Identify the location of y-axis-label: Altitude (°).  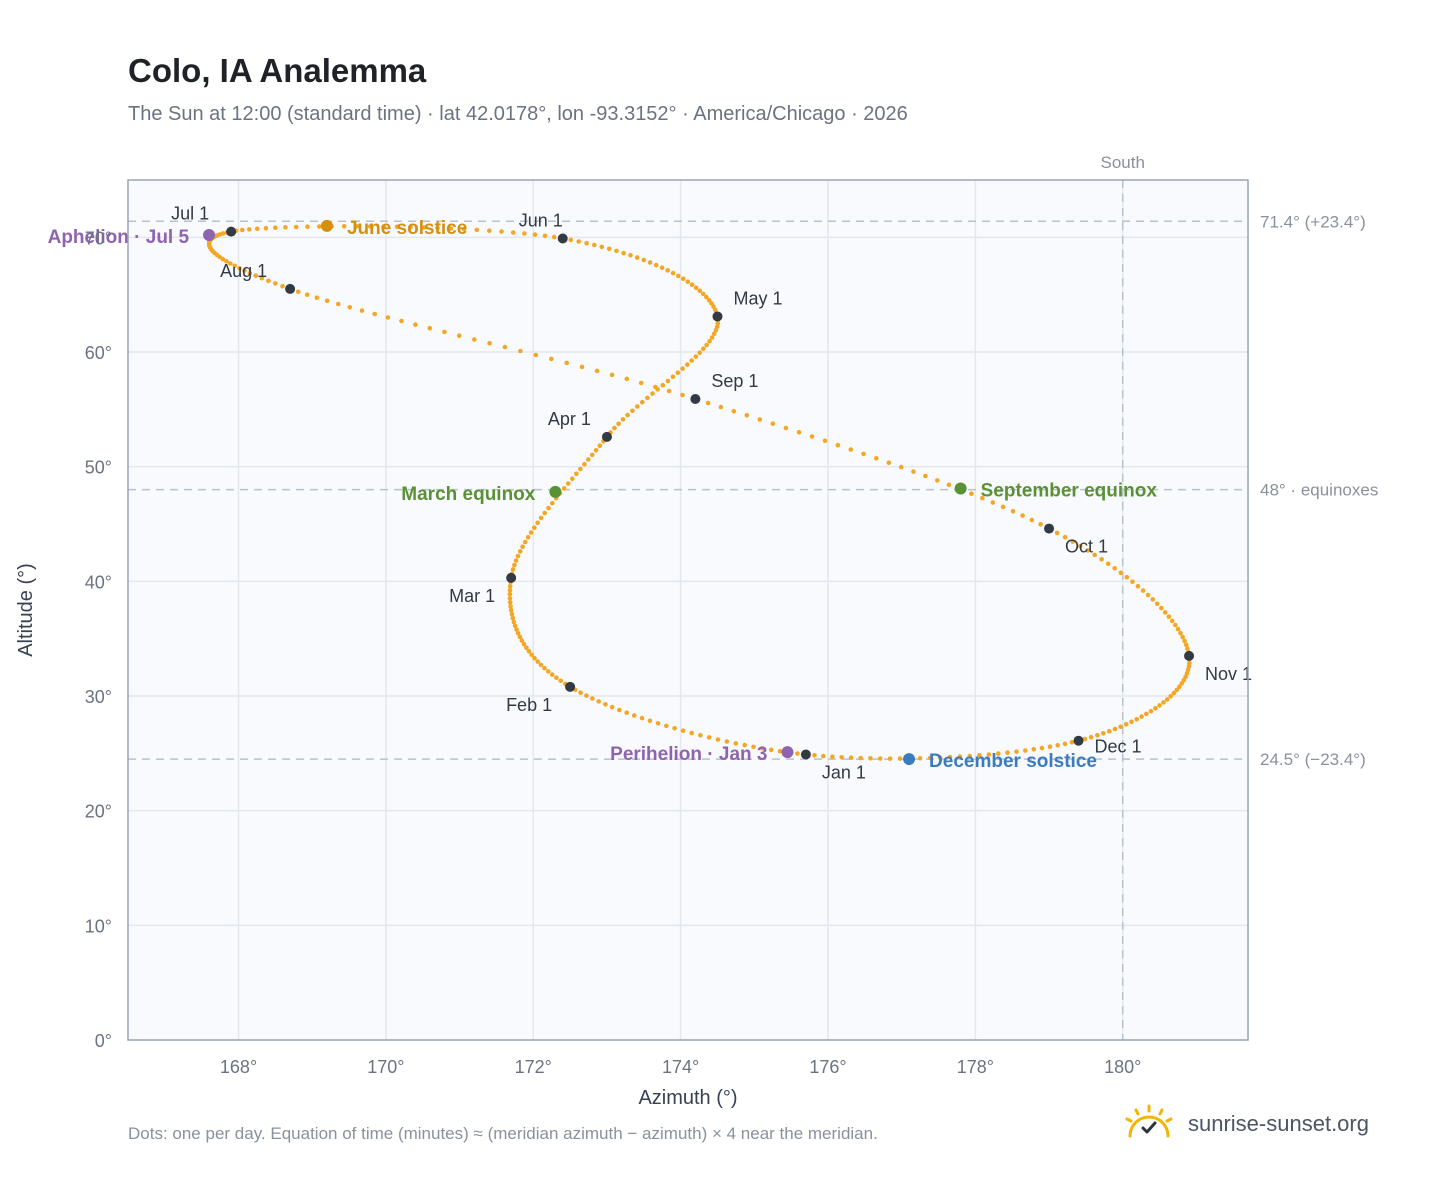
(26, 610).